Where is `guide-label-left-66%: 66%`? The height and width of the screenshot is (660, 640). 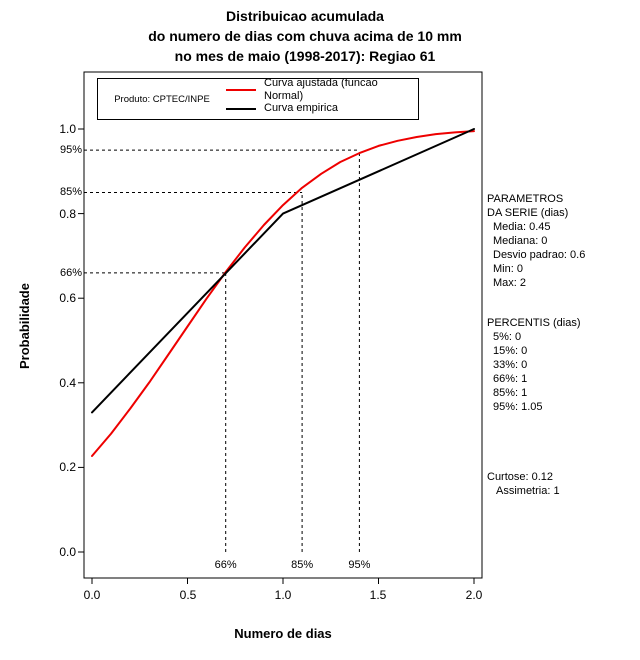 guide-label-left-66%: 66% is located at coordinates (70, 272).